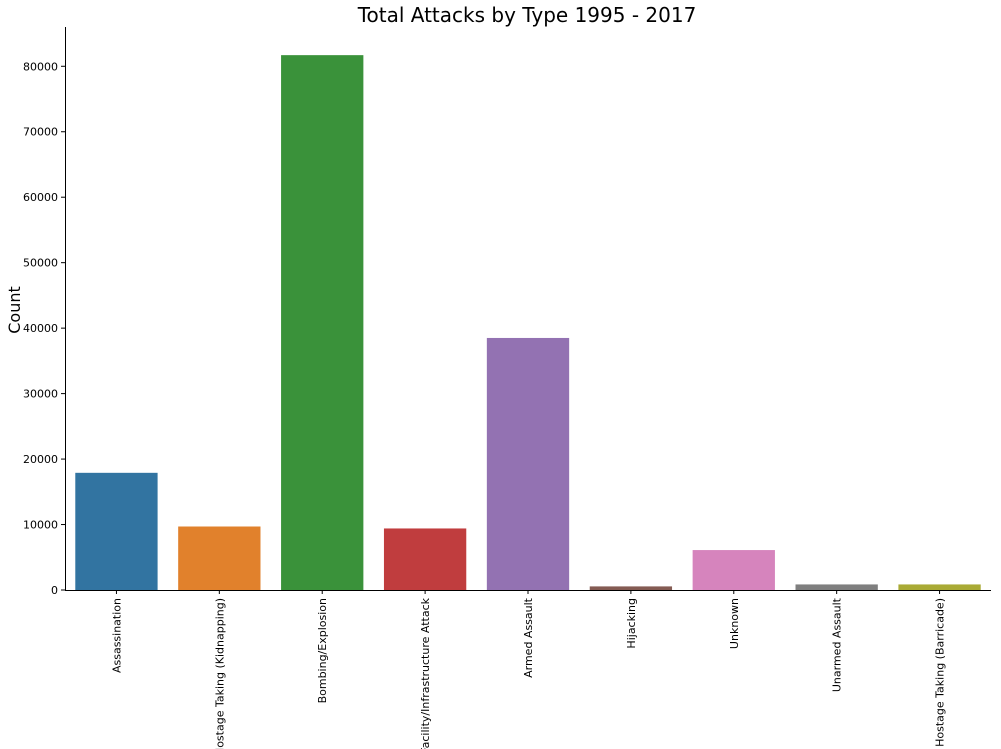  What do you see at coordinates (733, 570) in the screenshot?
I see `bar-unknown` at bounding box center [733, 570].